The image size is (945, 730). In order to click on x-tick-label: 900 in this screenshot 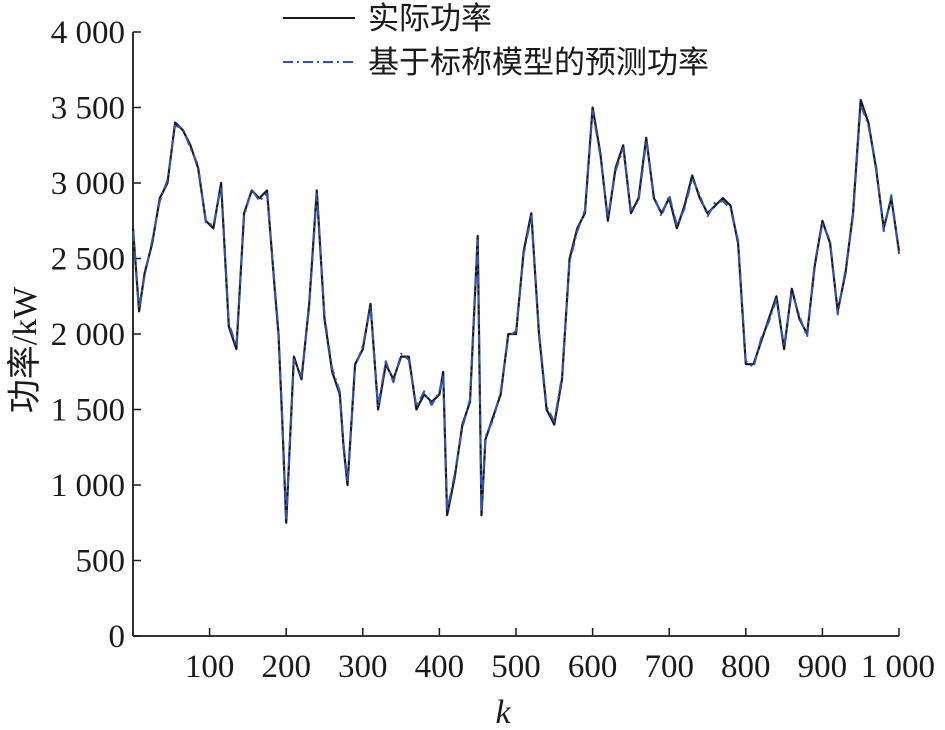, I will do `click(823, 667)`.